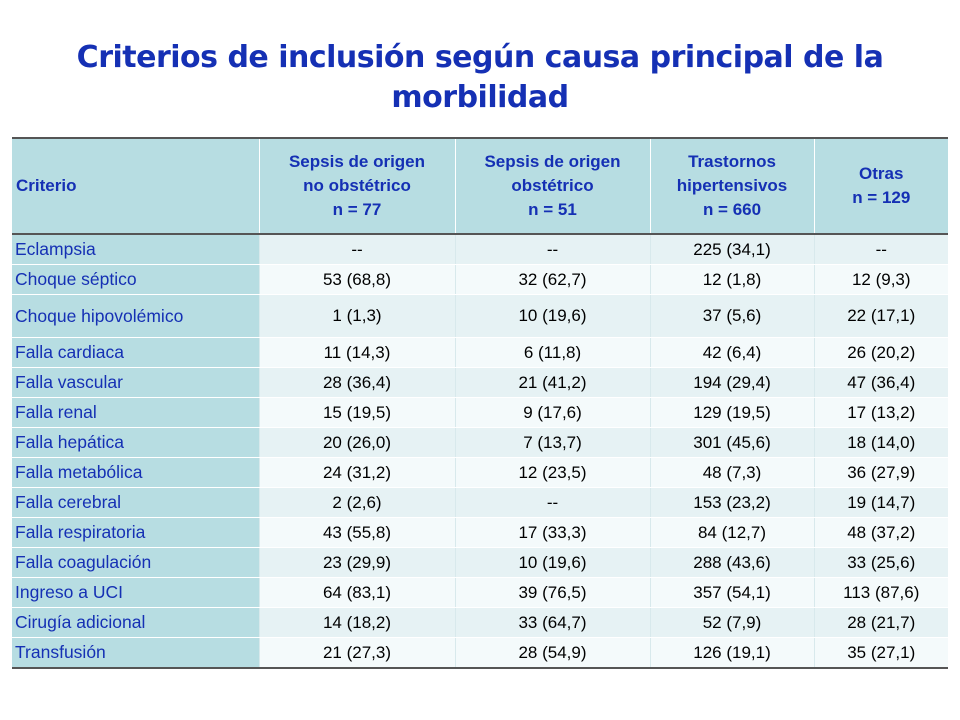  I want to click on row-label: Choque séptico, so click(135, 279).